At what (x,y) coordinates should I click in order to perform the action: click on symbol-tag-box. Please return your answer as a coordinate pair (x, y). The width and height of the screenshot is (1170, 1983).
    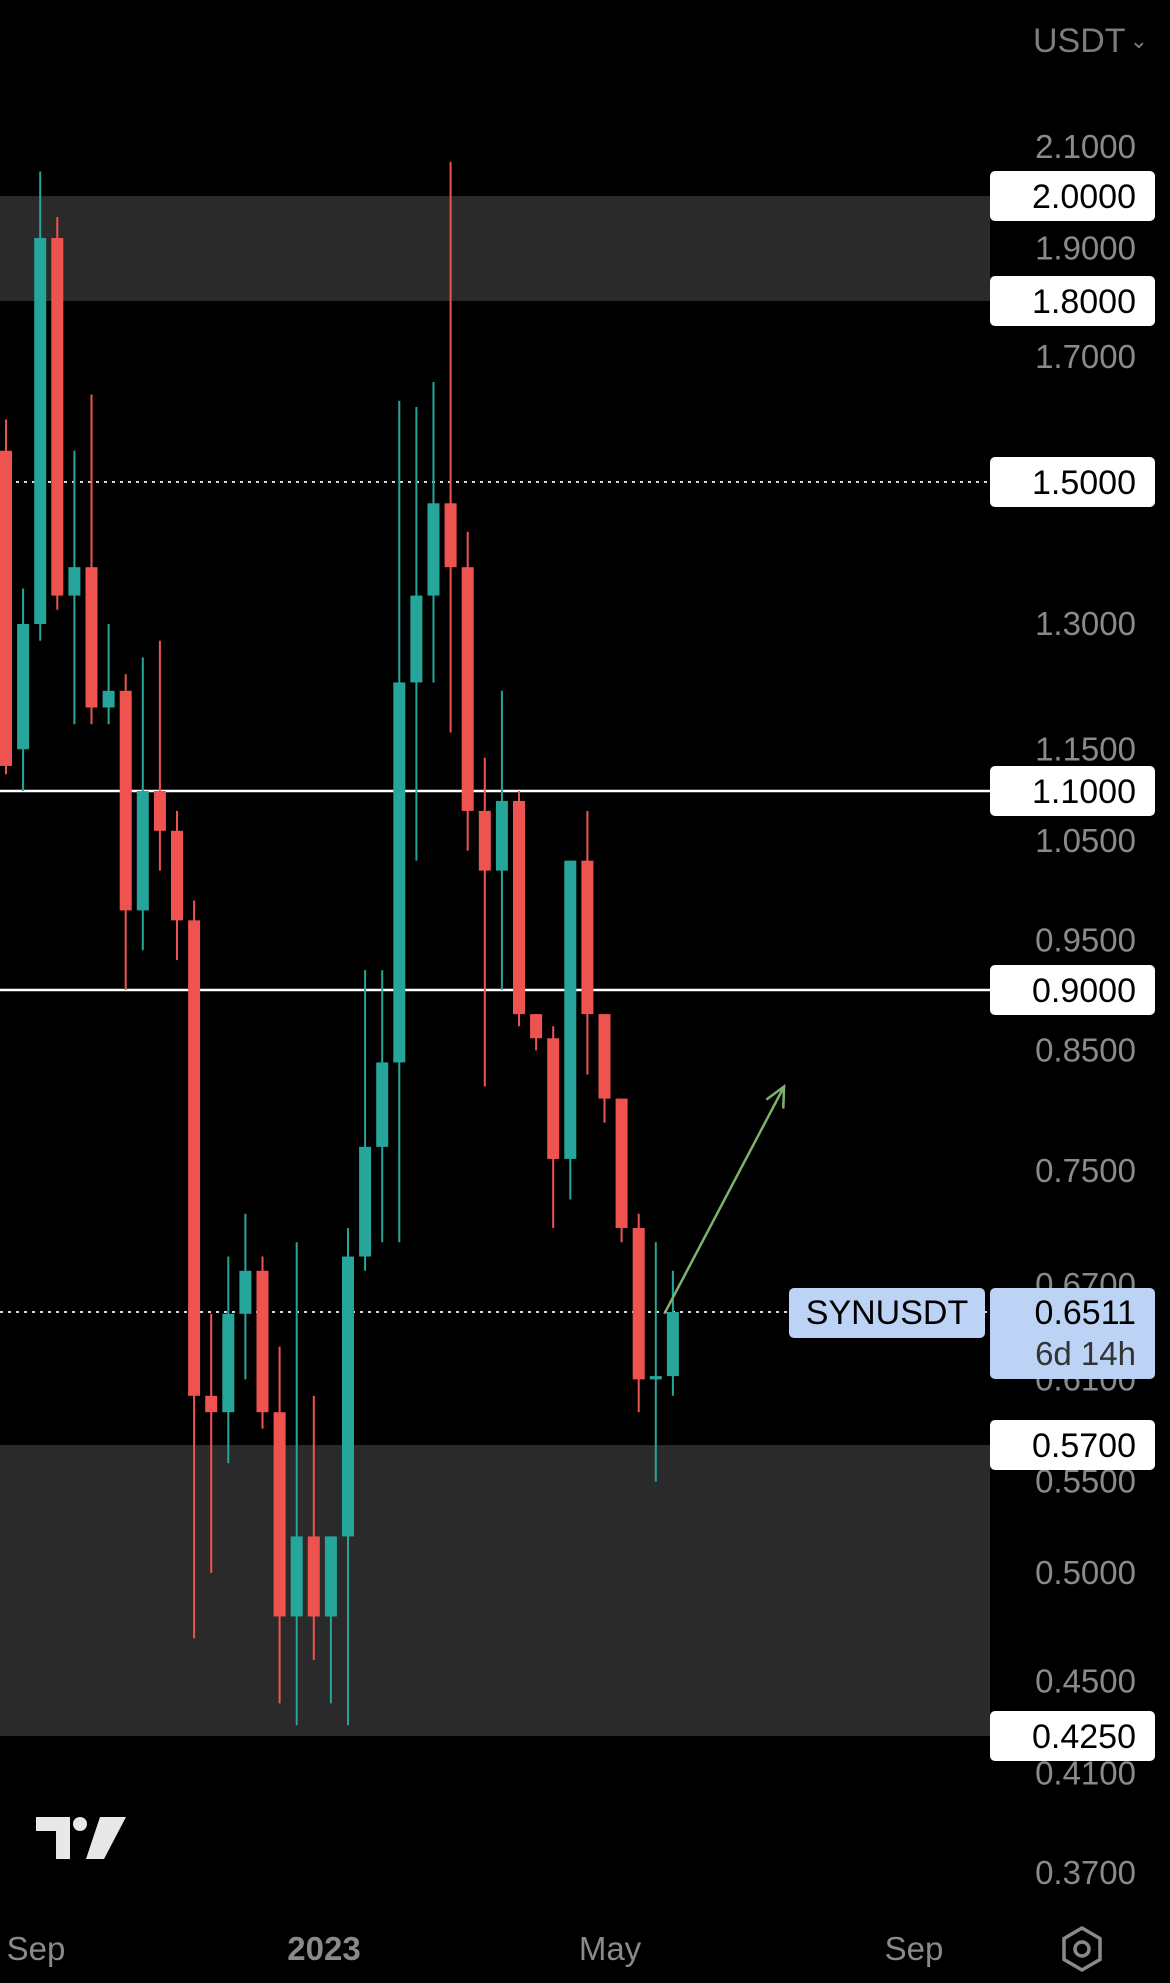
    Looking at the image, I should click on (887, 1313).